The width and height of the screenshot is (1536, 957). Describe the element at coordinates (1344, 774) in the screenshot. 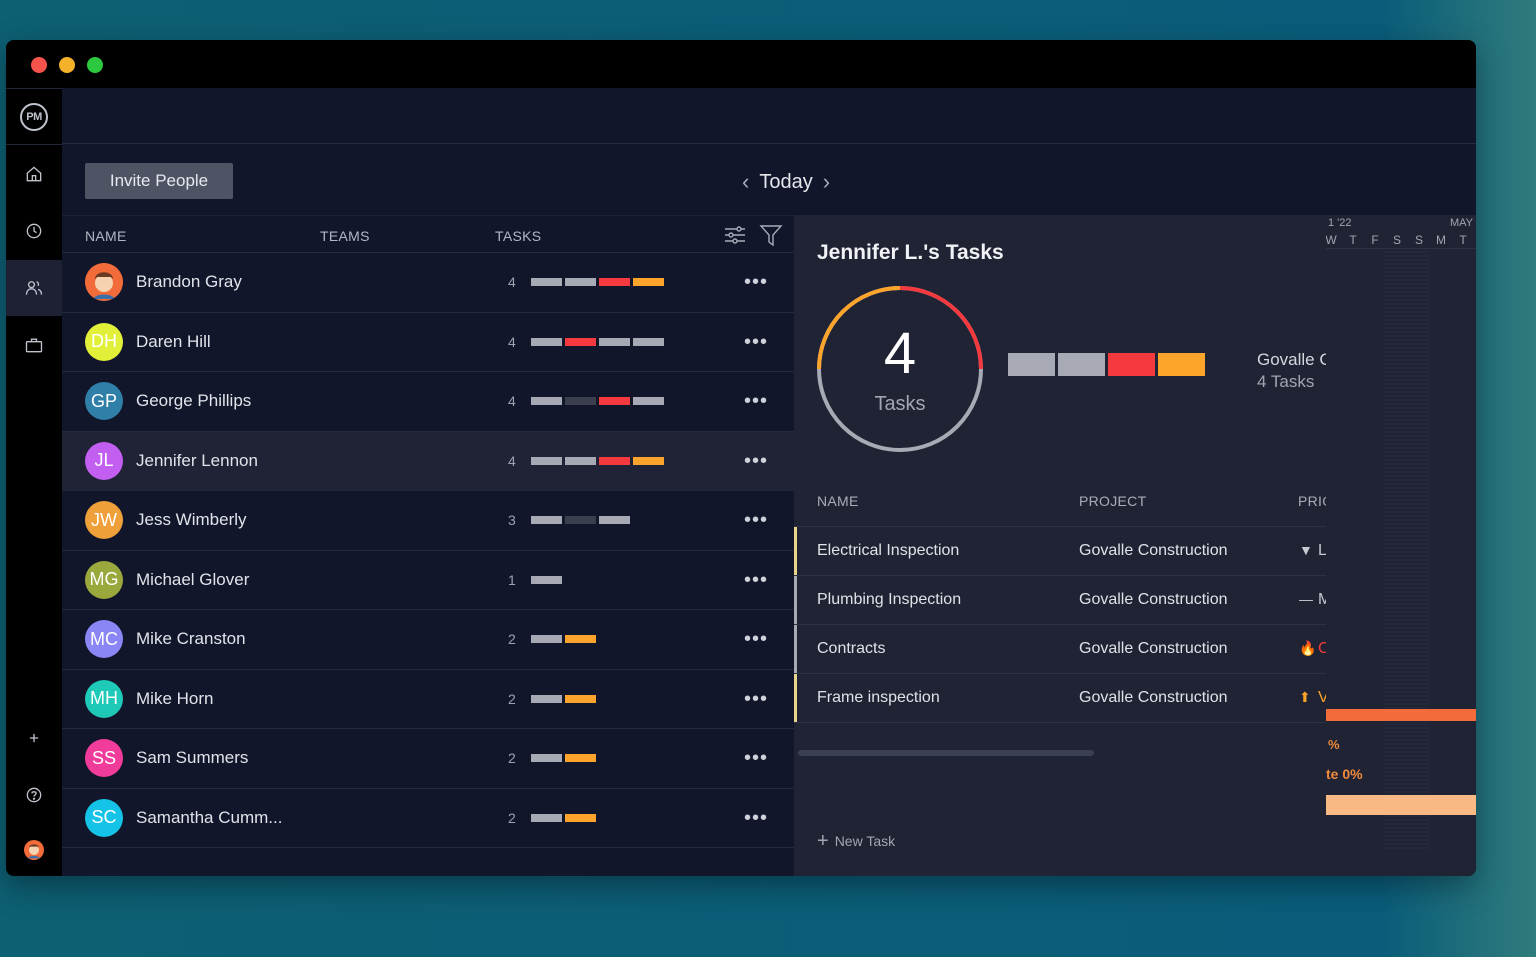

I see `gantt-percent-label: te 0%` at that location.